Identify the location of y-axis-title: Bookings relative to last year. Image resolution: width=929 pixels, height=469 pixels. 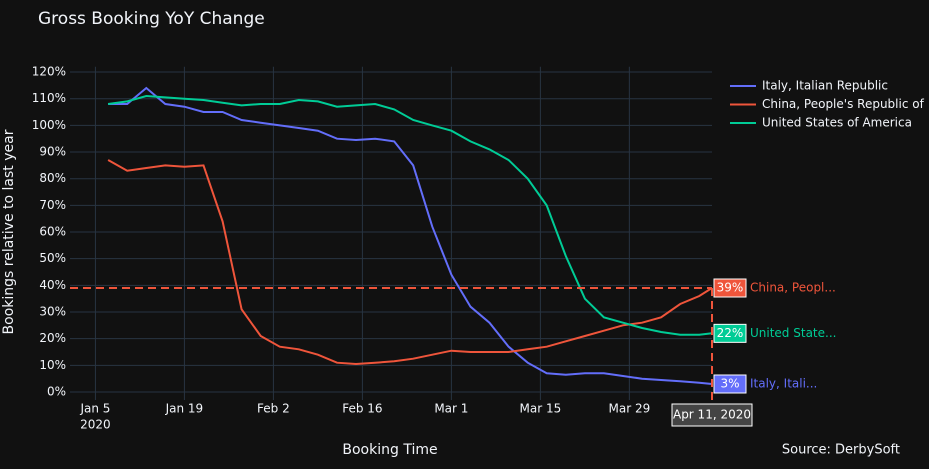
(9, 231).